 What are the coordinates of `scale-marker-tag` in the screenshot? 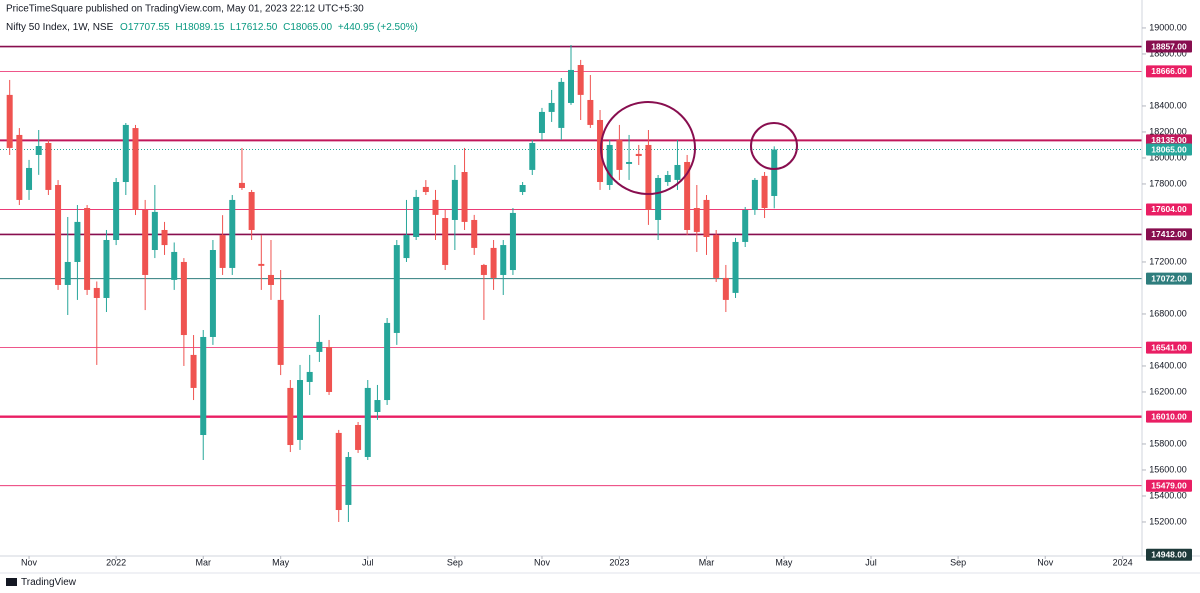 It's located at (1169, 554).